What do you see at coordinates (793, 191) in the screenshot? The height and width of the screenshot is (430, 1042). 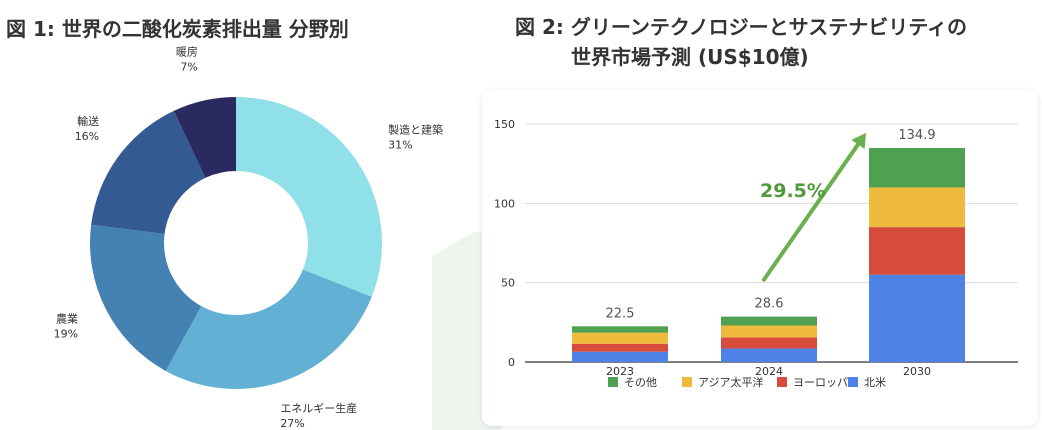 I see `growth-annotation: 29.5%` at bounding box center [793, 191].